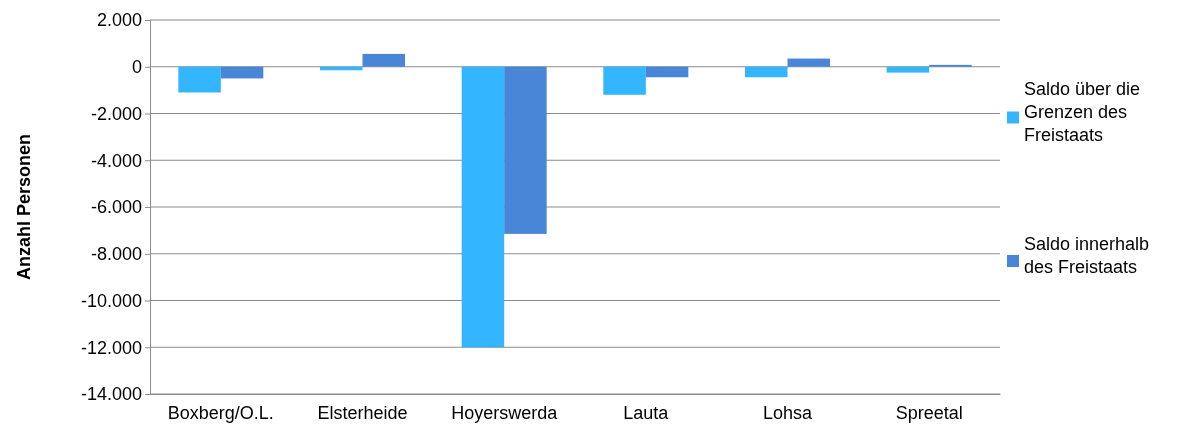  Describe the element at coordinates (111, 300) in the screenshot. I see `y-tick-label: -10.000` at that location.